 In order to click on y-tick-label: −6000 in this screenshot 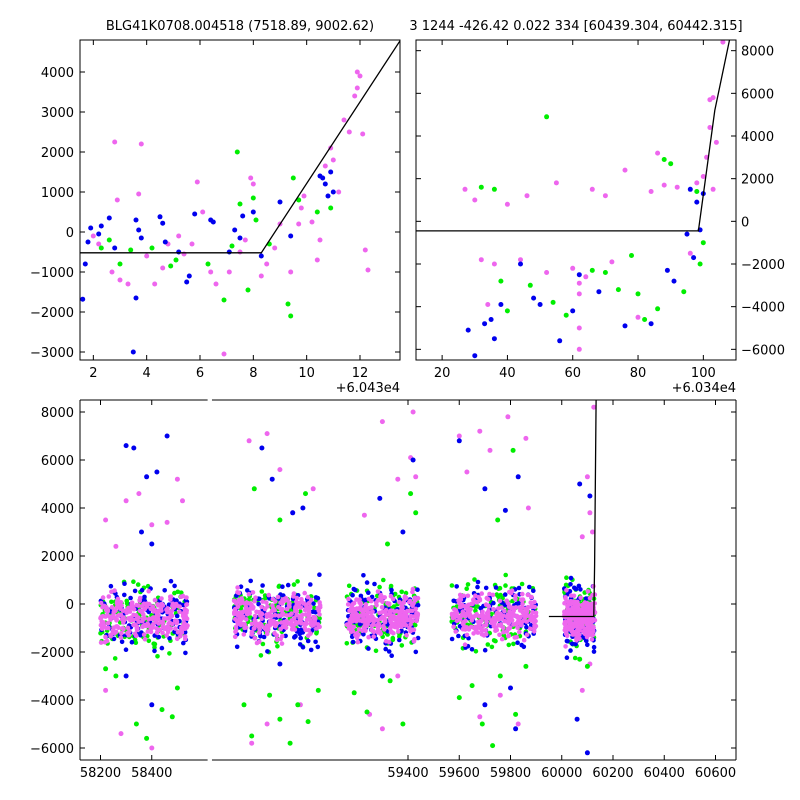, I will do `click(52, 749)`.